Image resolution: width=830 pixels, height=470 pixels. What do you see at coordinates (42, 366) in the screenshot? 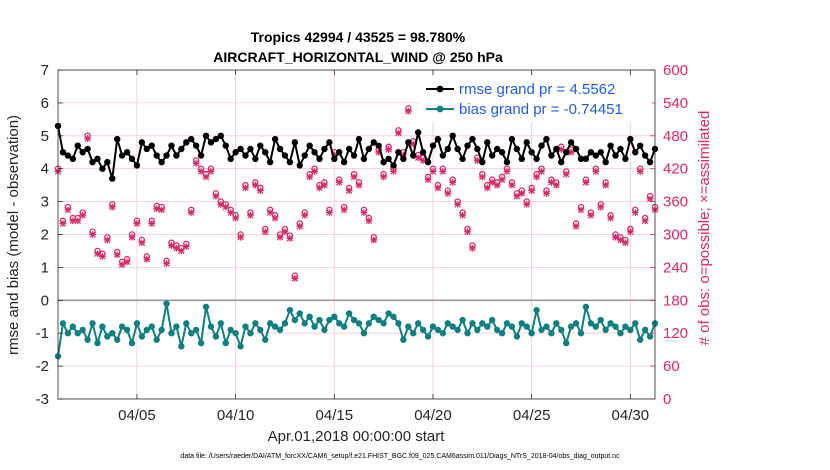
I see `left-y-tick-label: -2` at bounding box center [42, 366].